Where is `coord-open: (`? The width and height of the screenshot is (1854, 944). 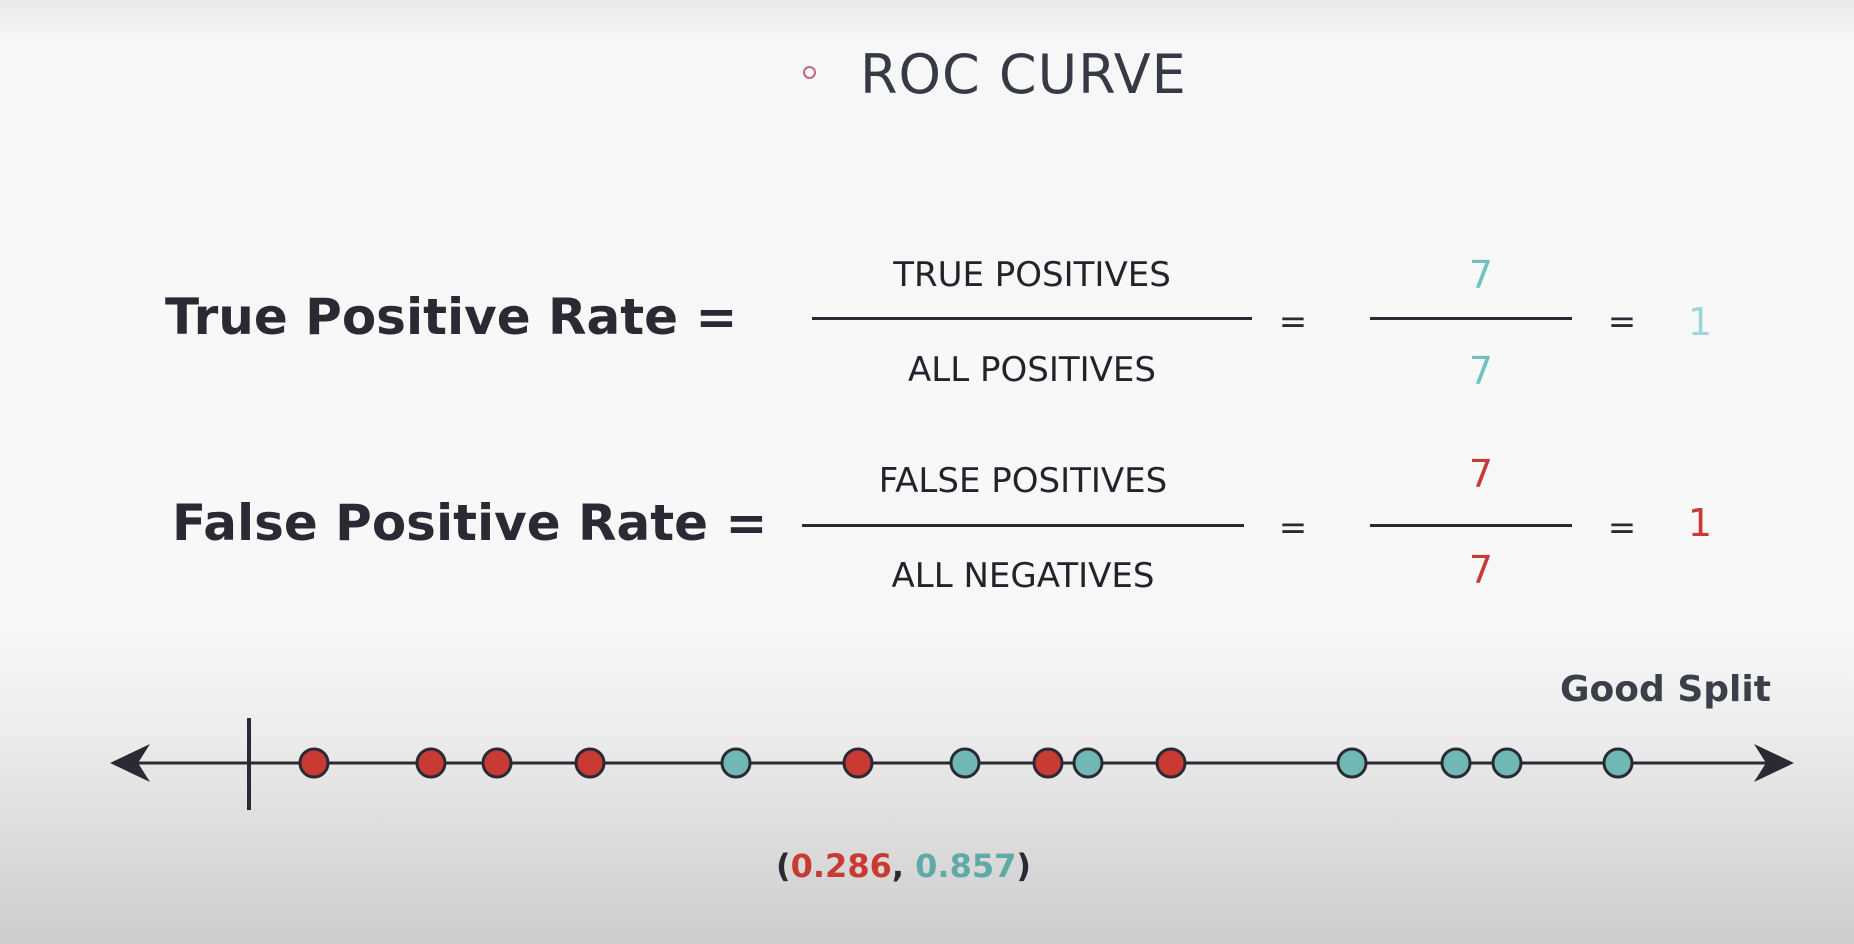 coord-open: ( is located at coordinates (783, 866).